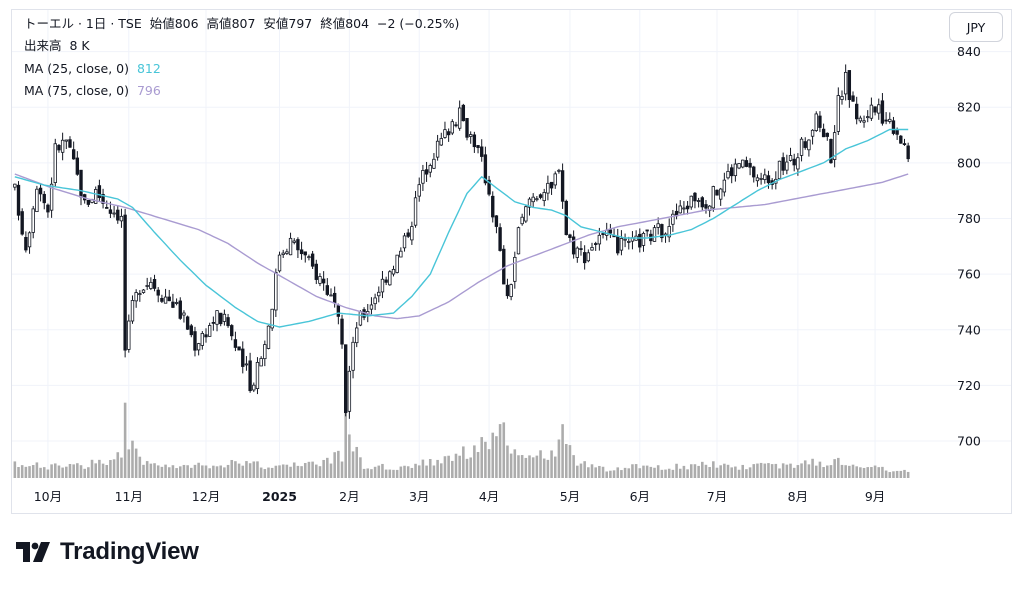 The height and width of the screenshot is (590, 1024). I want to click on time-tick-label: 8月, so click(798, 496).